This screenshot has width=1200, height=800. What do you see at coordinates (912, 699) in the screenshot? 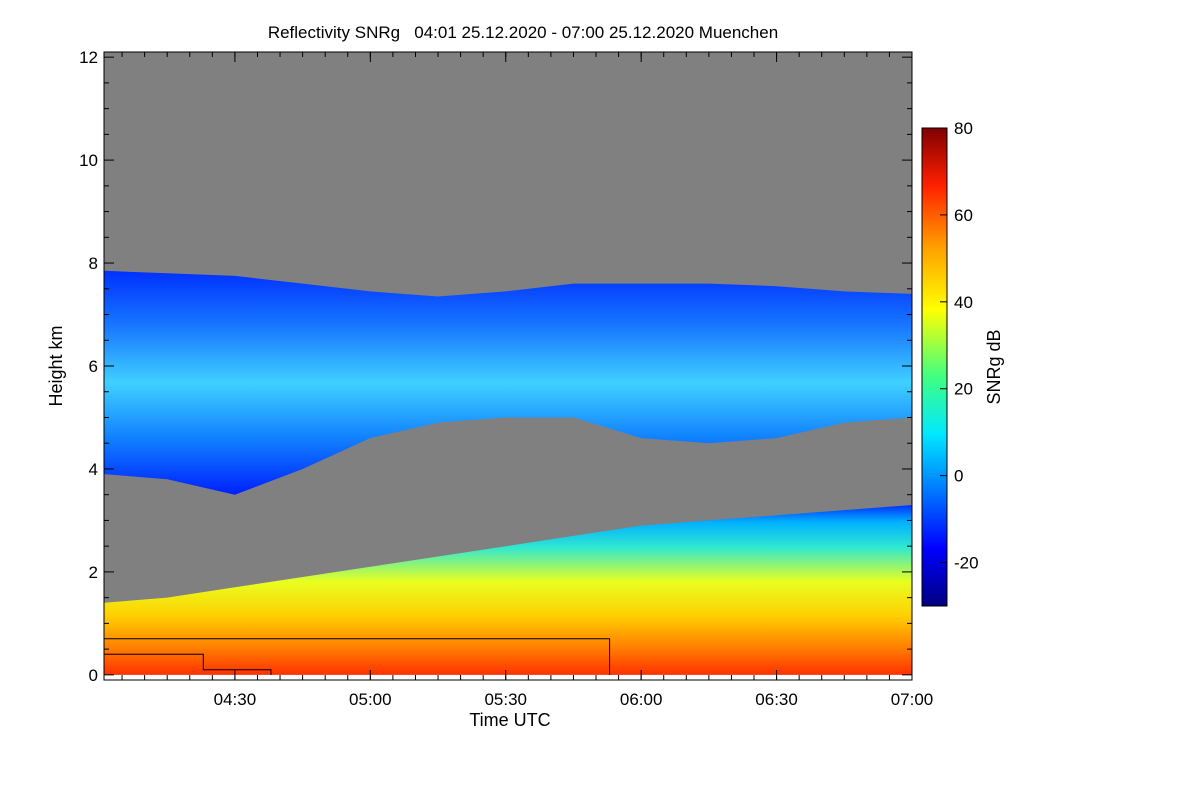
I see `x-tick-label: 07:00` at bounding box center [912, 699].